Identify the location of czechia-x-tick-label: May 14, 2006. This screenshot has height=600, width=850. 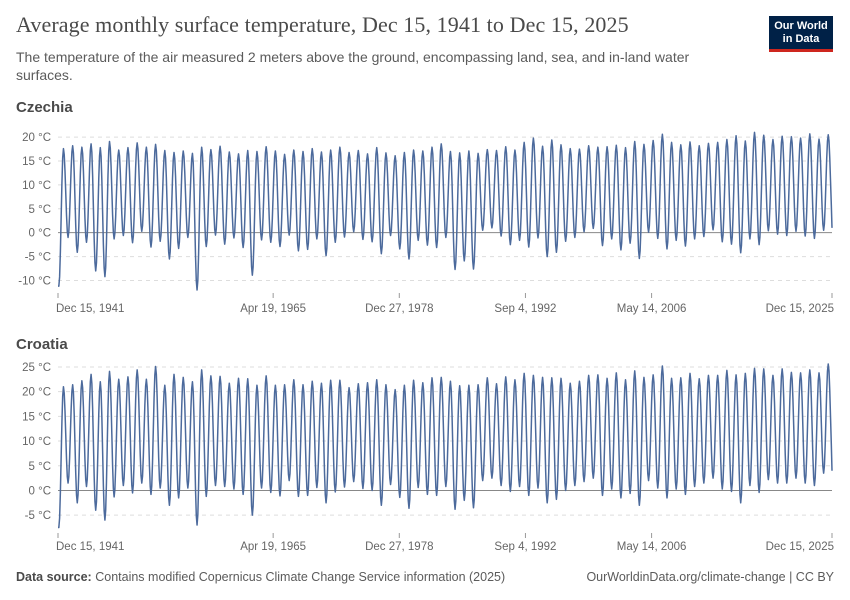
(652, 309).